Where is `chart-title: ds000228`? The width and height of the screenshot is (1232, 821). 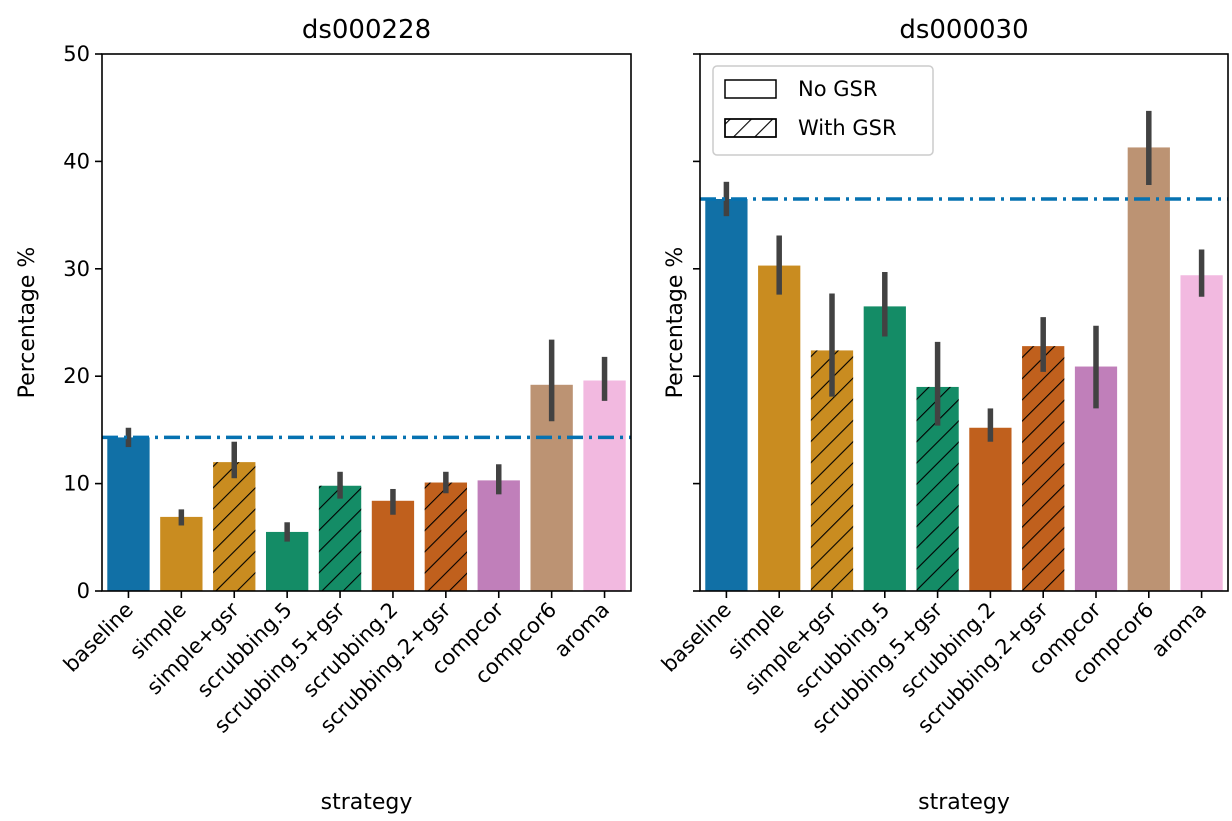 chart-title: ds000228 is located at coordinates (366, 30).